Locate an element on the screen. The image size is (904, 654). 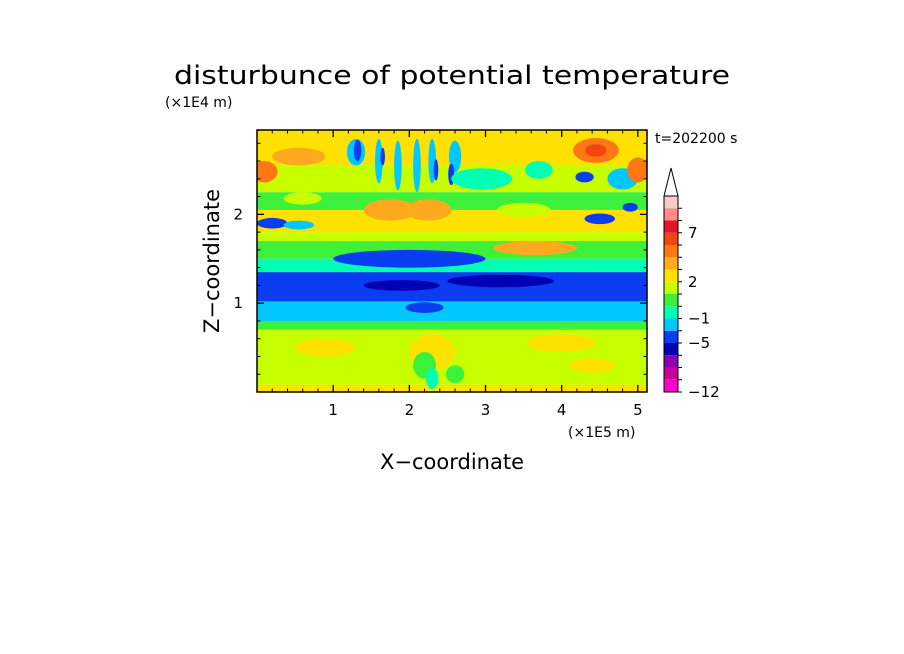
colorbar-label-2: −1 is located at coordinates (699, 319).